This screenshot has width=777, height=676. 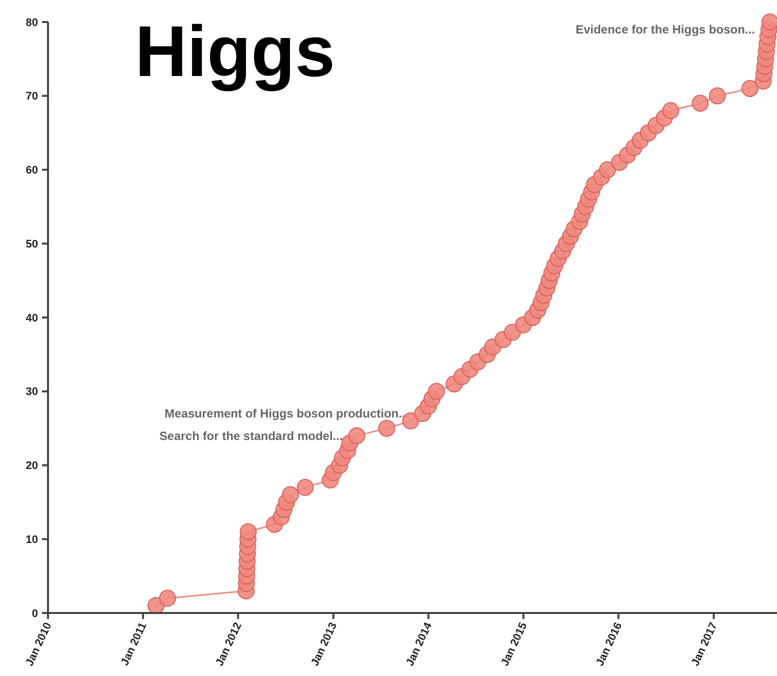 What do you see at coordinates (32, 466) in the screenshot?
I see `y-tick-label: 20` at bounding box center [32, 466].